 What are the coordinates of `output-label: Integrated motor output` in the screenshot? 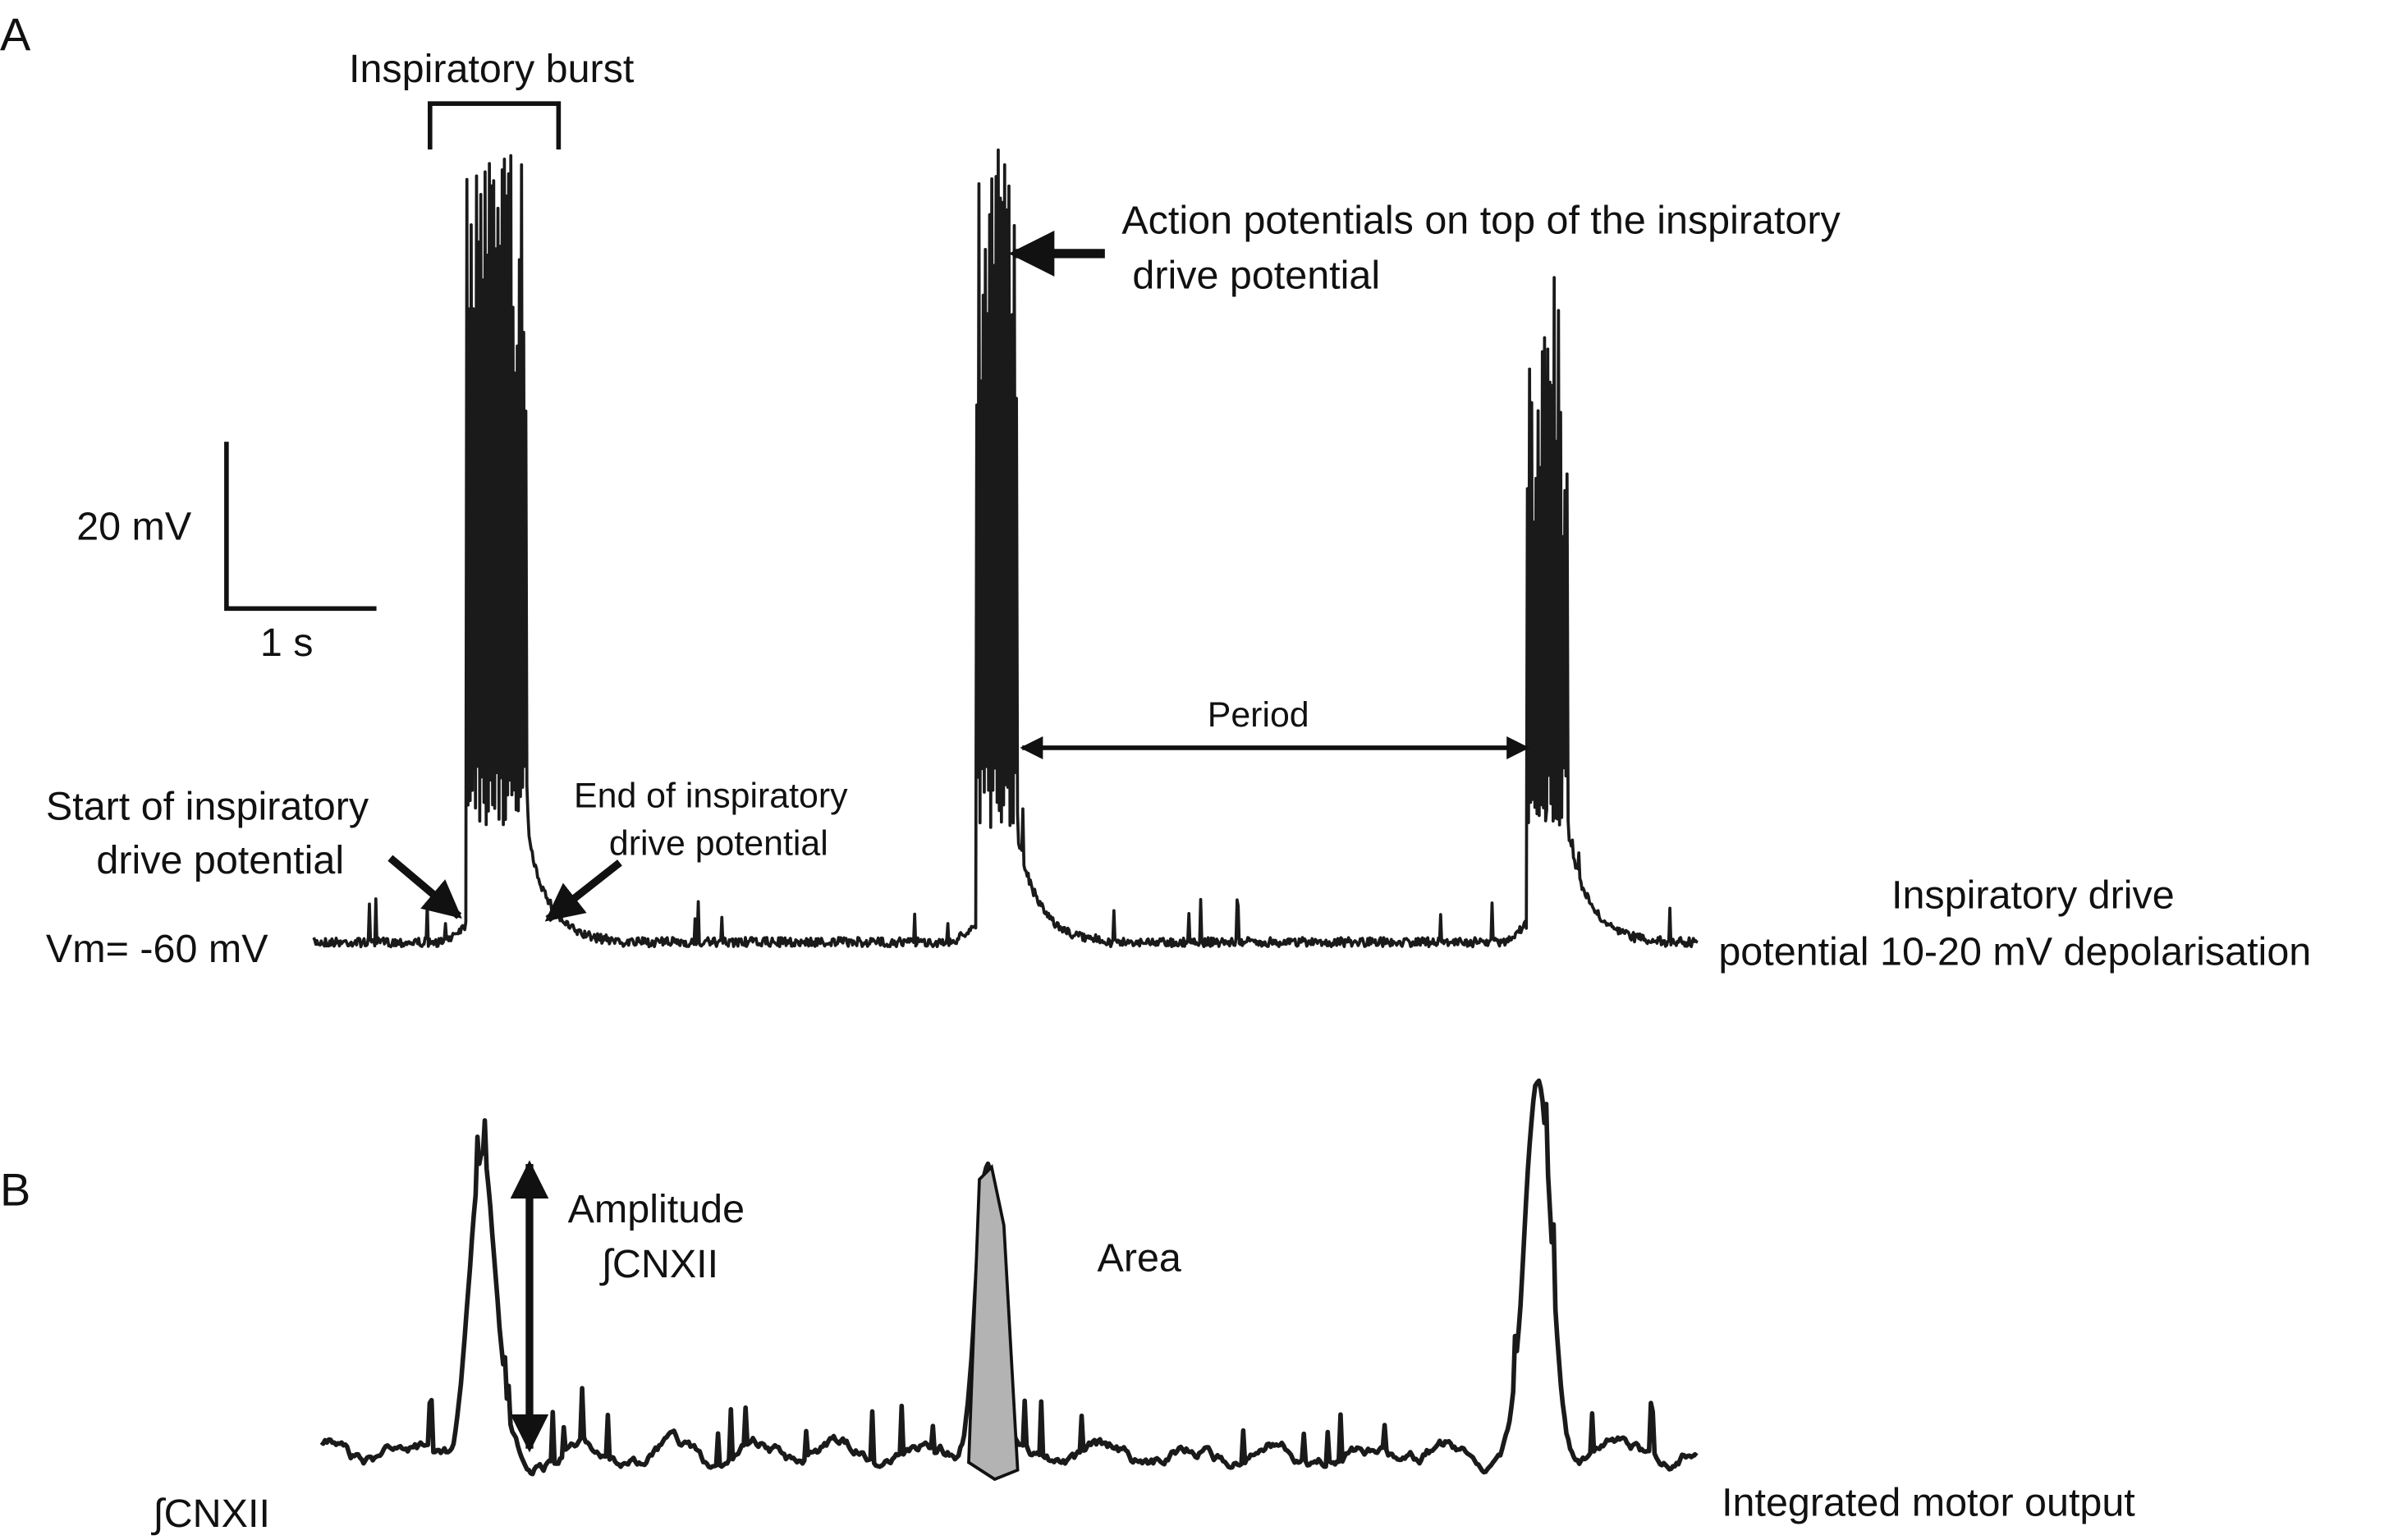 It's located at (1928, 1503).